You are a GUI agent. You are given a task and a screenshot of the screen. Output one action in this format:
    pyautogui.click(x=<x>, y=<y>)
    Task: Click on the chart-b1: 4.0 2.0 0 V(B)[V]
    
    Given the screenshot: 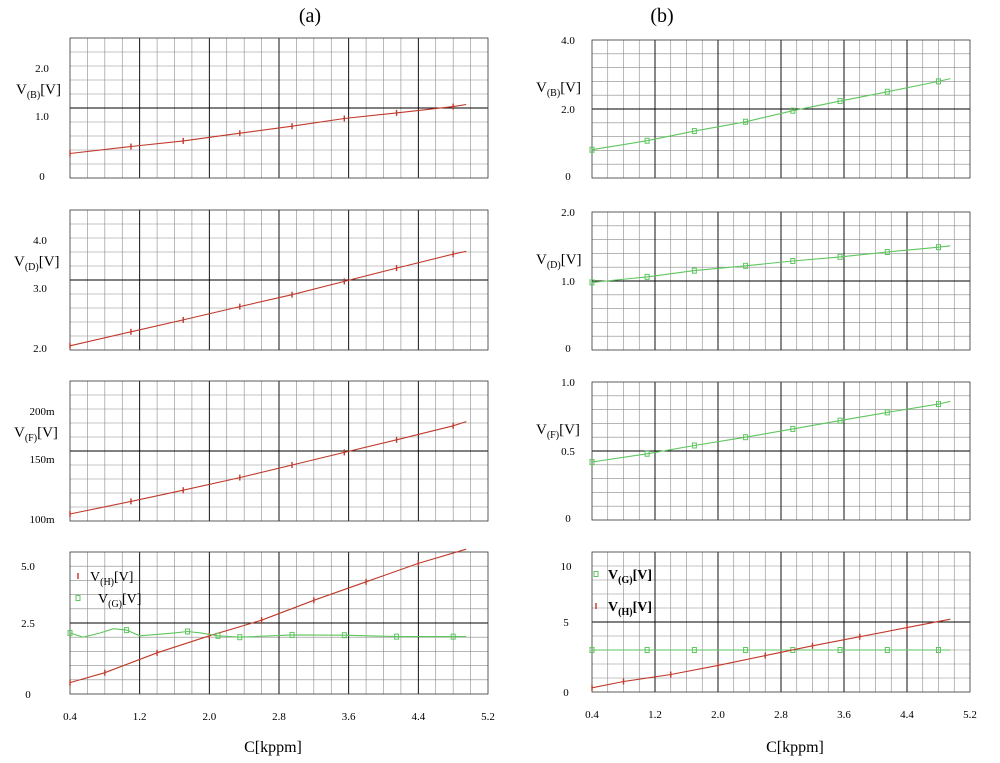 What is the action you would take?
    pyautogui.click(x=753, y=109)
    